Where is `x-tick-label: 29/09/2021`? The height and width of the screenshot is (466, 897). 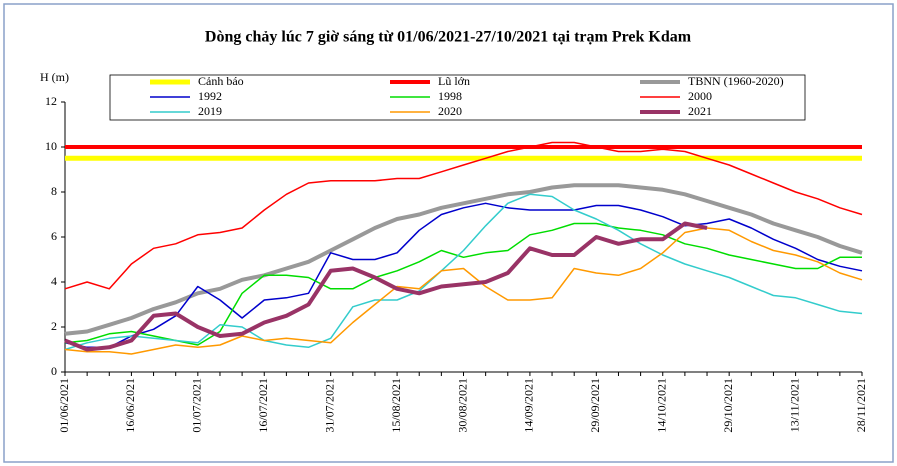 x-tick-label: 29/09/2021 is located at coordinates (595, 405).